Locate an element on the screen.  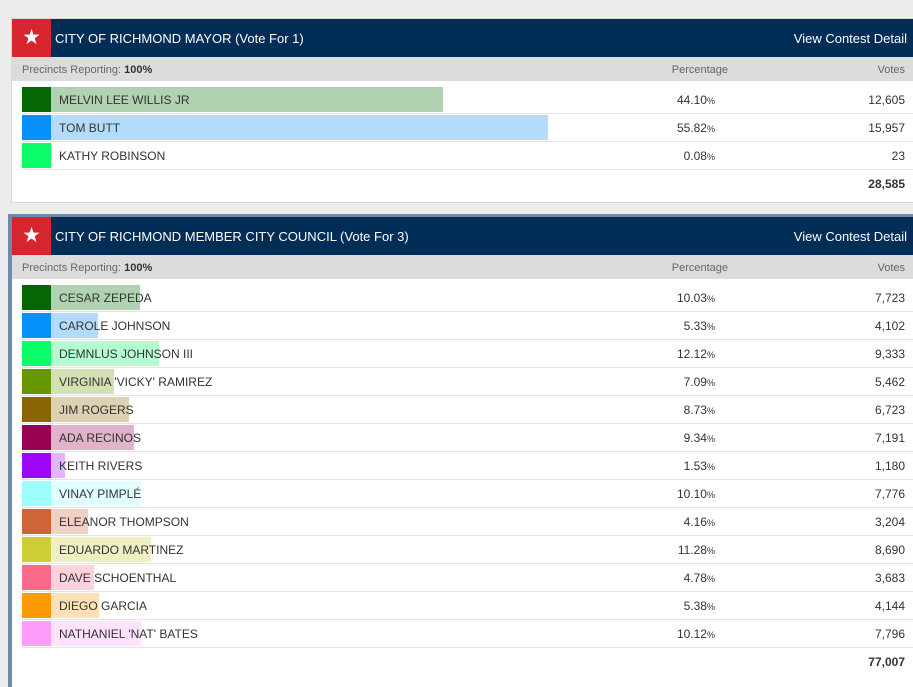
percentage-value: 4.78 is located at coordinates (695, 578).